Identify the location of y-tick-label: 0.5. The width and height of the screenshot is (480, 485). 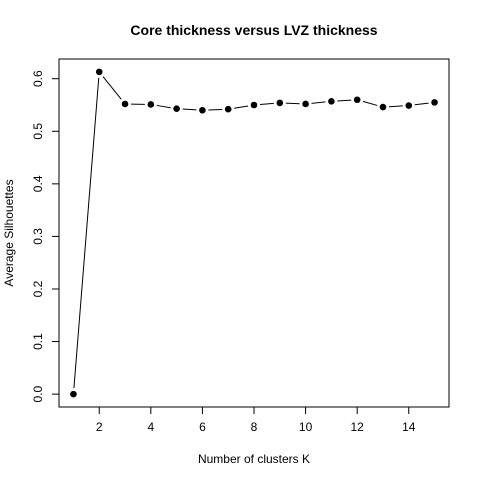
(38, 131).